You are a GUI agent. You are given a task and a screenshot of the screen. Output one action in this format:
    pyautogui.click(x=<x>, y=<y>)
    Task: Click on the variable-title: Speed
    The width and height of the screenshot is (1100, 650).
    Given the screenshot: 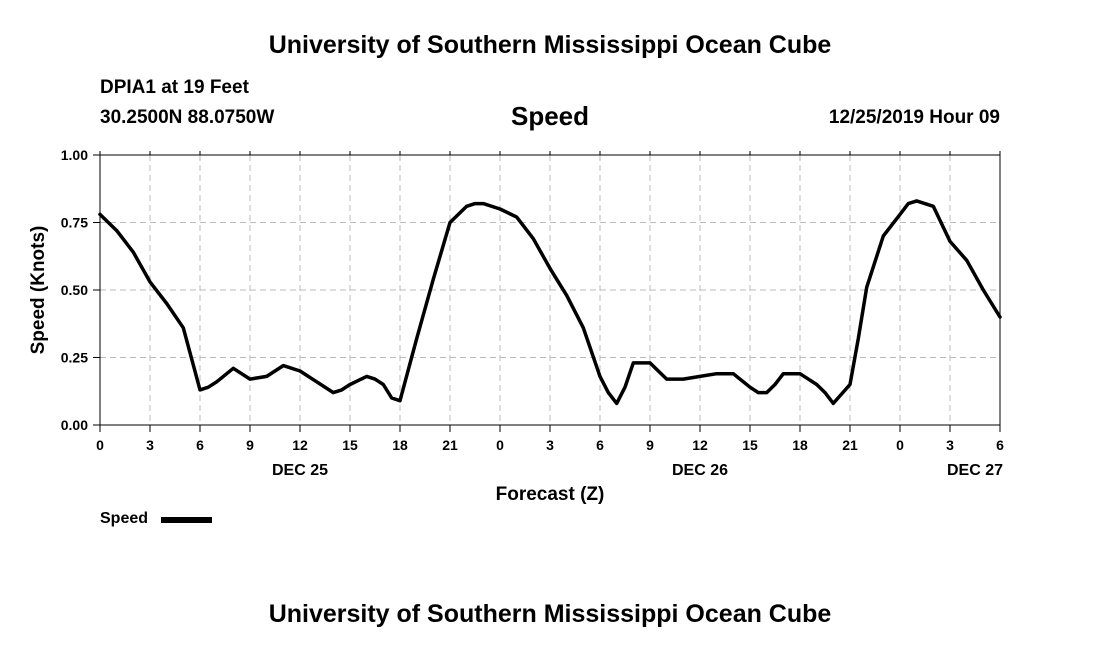 What is the action you would take?
    pyautogui.click(x=550, y=116)
    